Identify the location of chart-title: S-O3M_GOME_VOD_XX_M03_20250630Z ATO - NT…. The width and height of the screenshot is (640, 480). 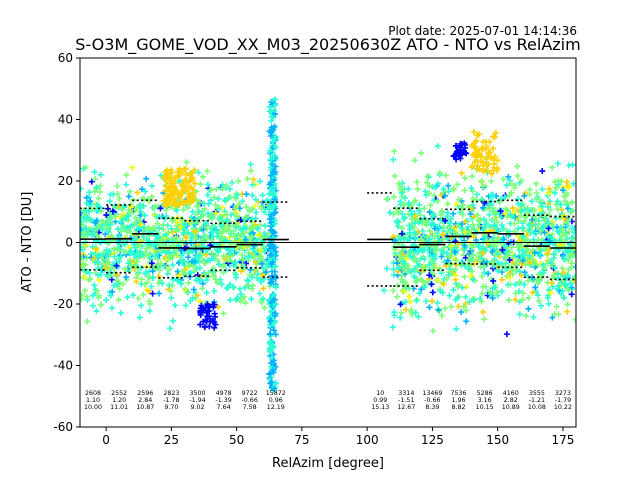
(327, 45).